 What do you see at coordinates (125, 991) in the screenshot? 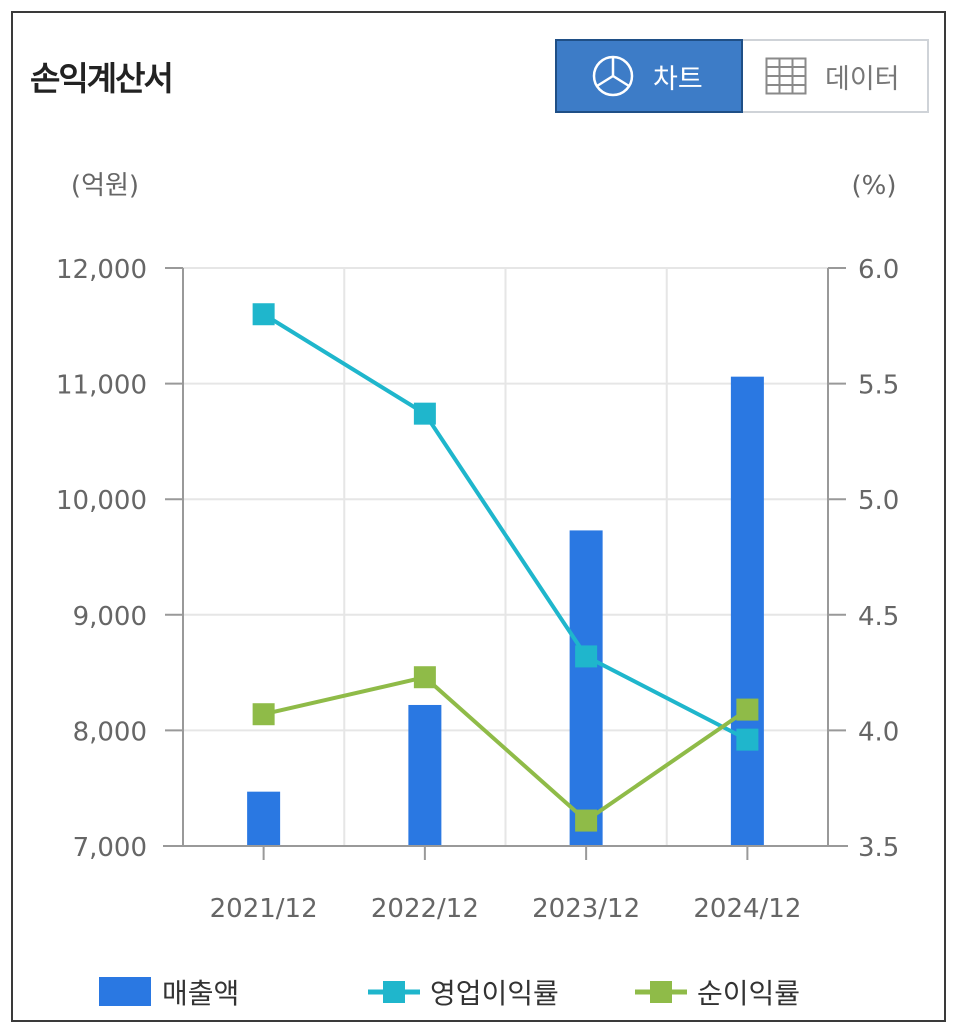
I see `legend-swatch-revenue` at bounding box center [125, 991].